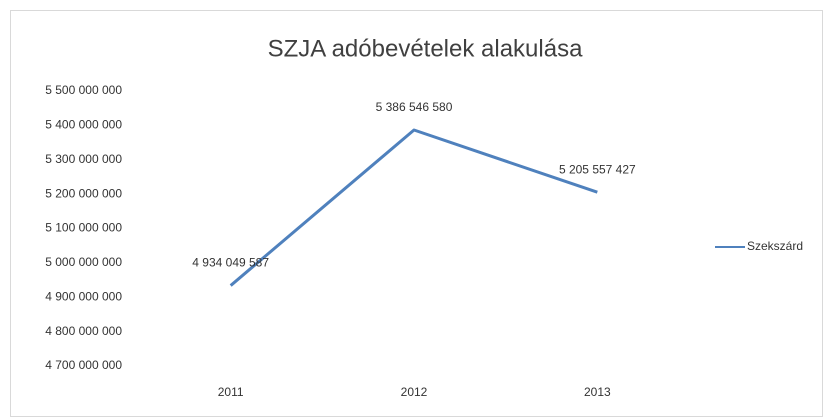 This screenshot has height=420, width=826. I want to click on y-tick-label: 4 700 000 000, so click(83, 365).